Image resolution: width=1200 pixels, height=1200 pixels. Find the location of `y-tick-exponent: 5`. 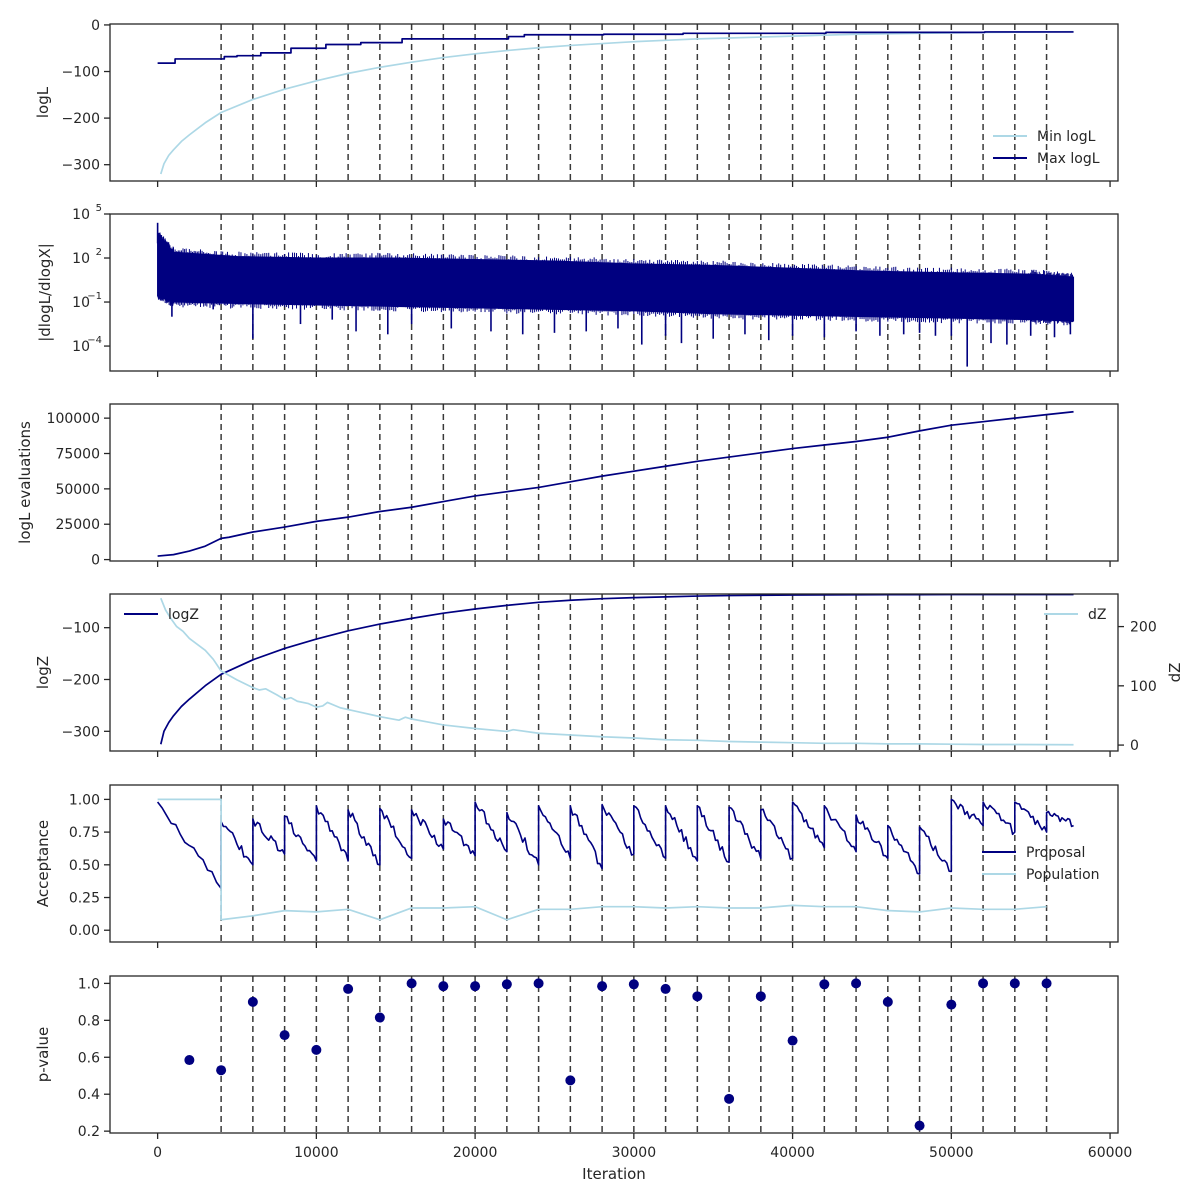

y-tick-exponent: 5 is located at coordinates (99, 208).